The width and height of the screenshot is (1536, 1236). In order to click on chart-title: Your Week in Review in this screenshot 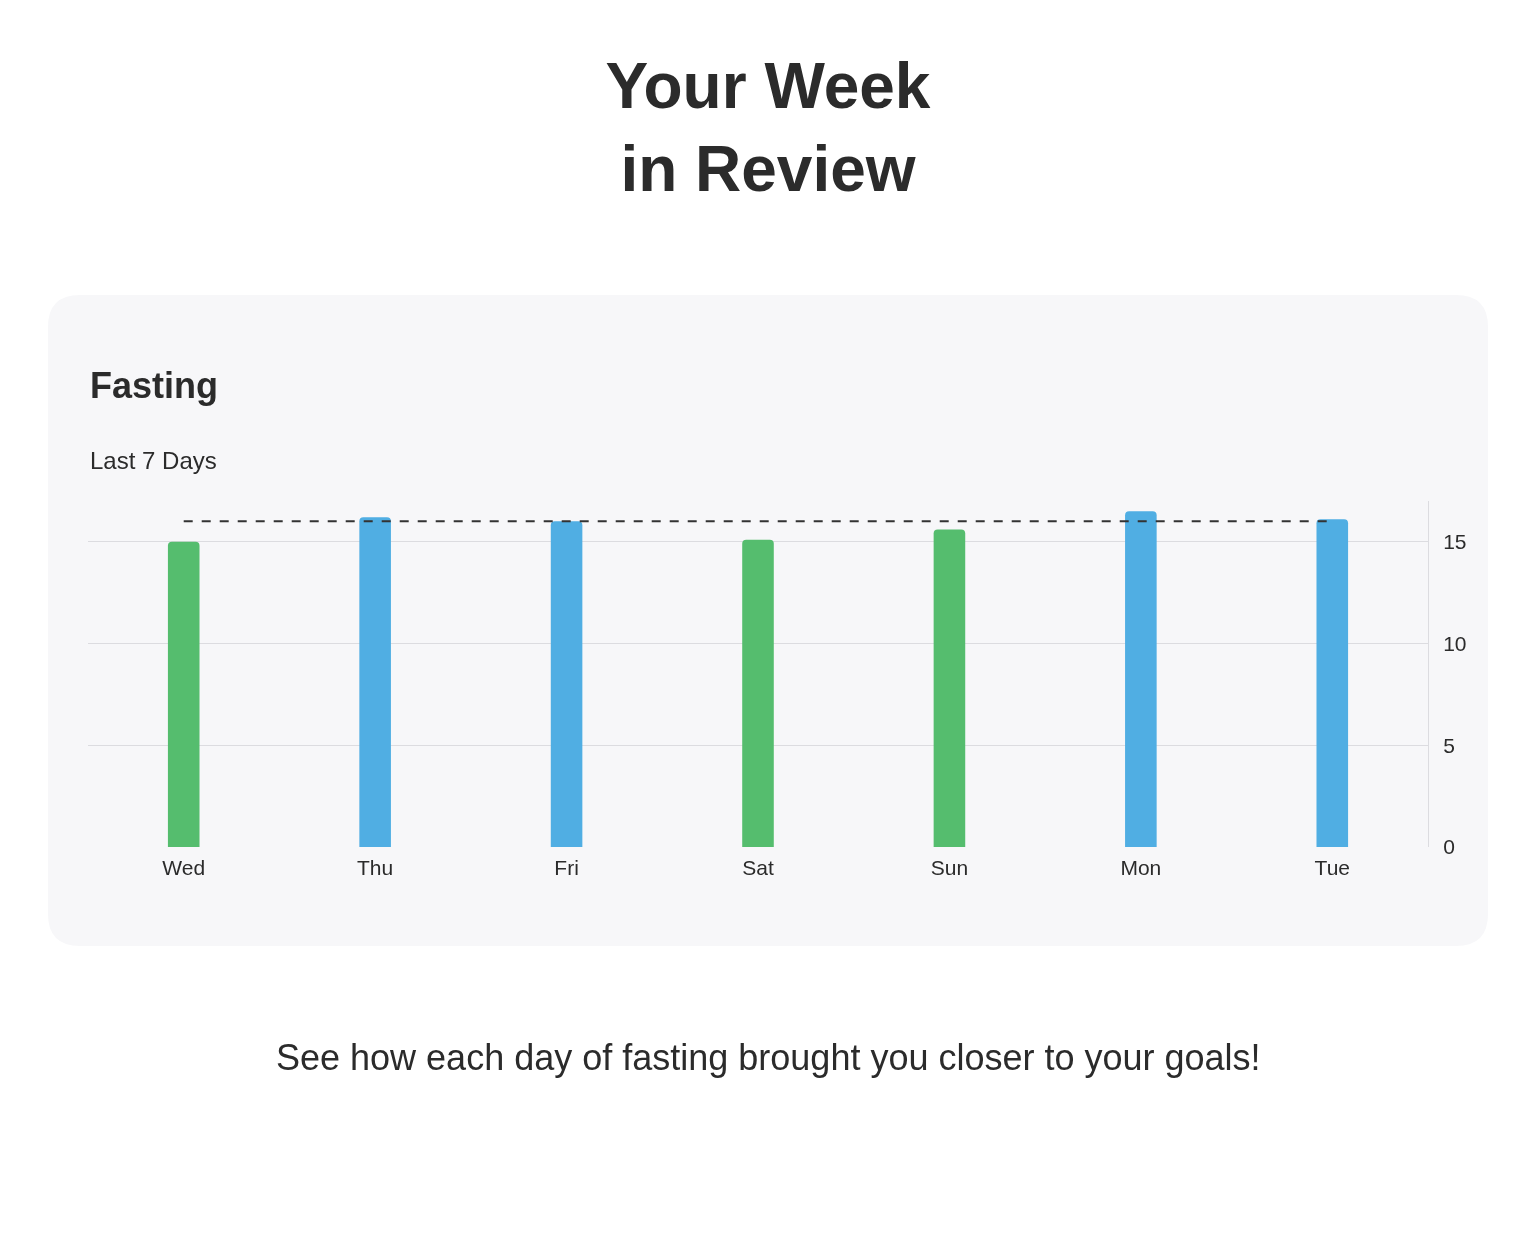, I will do `click(768, 128)`.